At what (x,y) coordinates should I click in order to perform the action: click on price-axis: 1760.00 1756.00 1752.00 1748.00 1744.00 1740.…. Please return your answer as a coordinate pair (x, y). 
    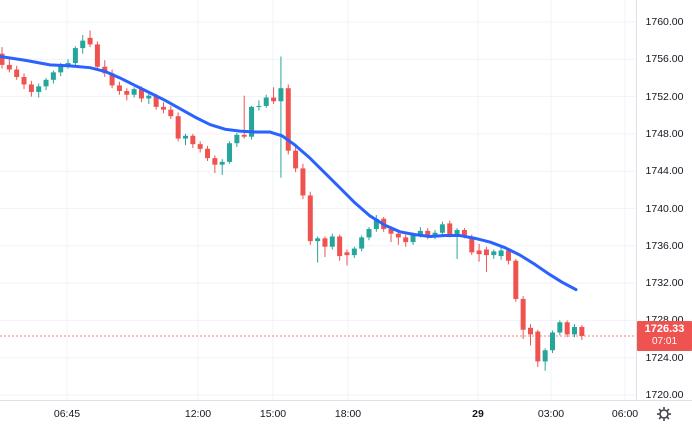
    Looking at the image, I should click on (664, 200).